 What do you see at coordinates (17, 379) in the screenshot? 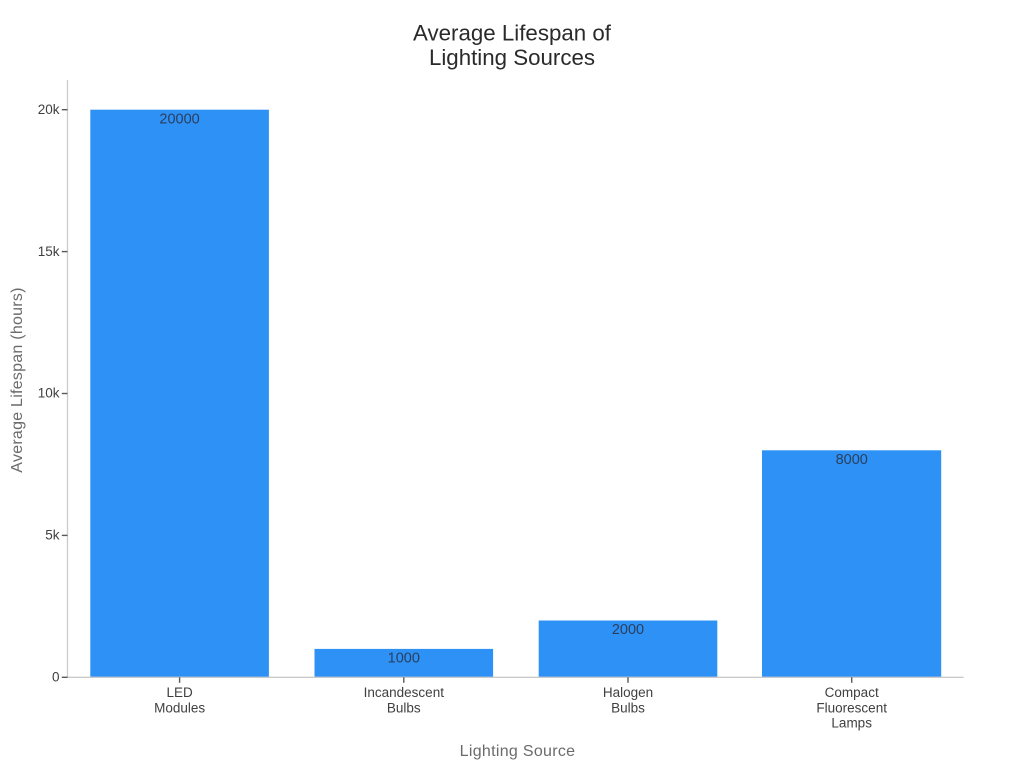
I see `svg-text: Average Lifespan (hours)` at bounding box center [17, 379].